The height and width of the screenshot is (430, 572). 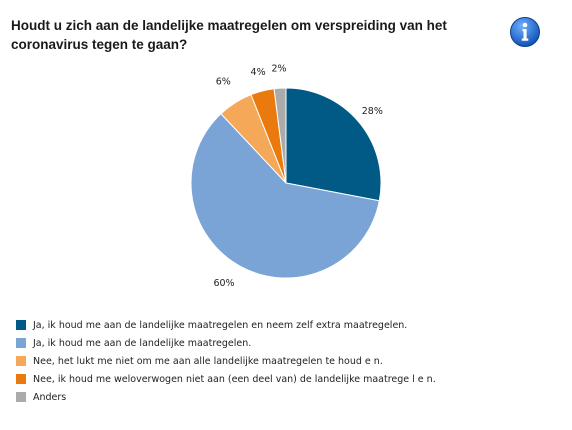 I want to click on slice-value-label: 60%, so click(x=223, y=283).